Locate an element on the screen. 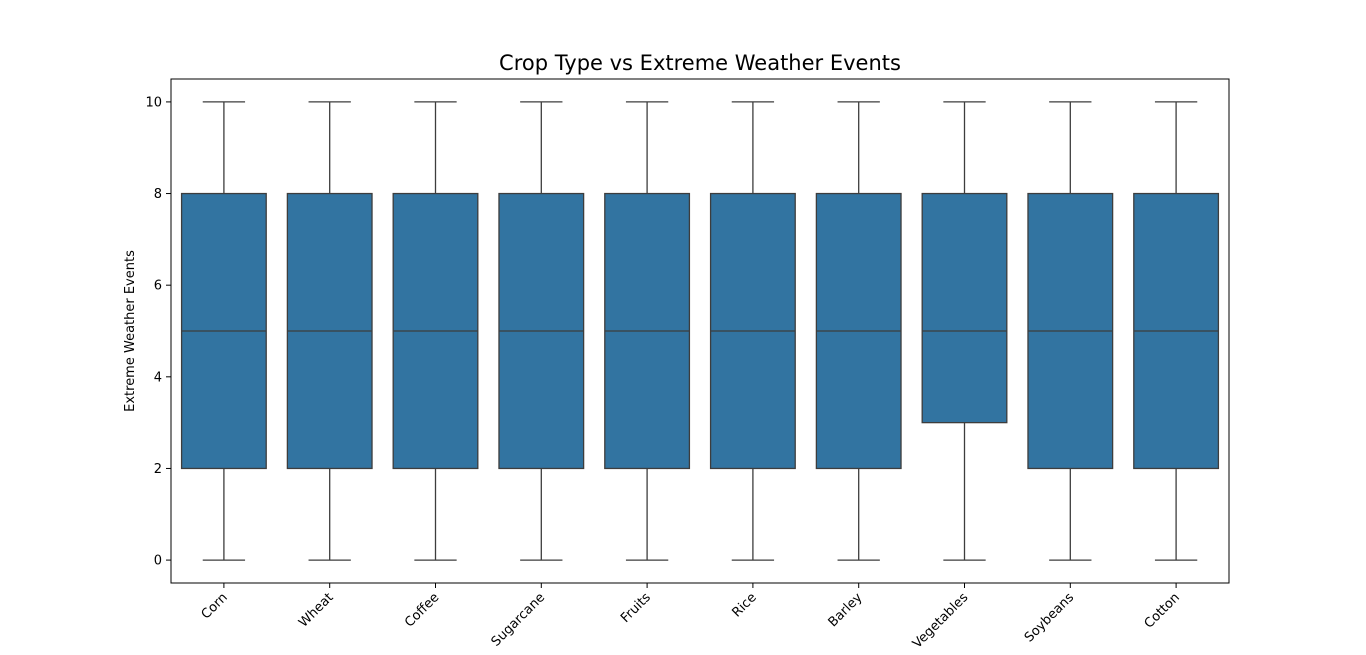  box-barley is located at coordinates (858, 331).